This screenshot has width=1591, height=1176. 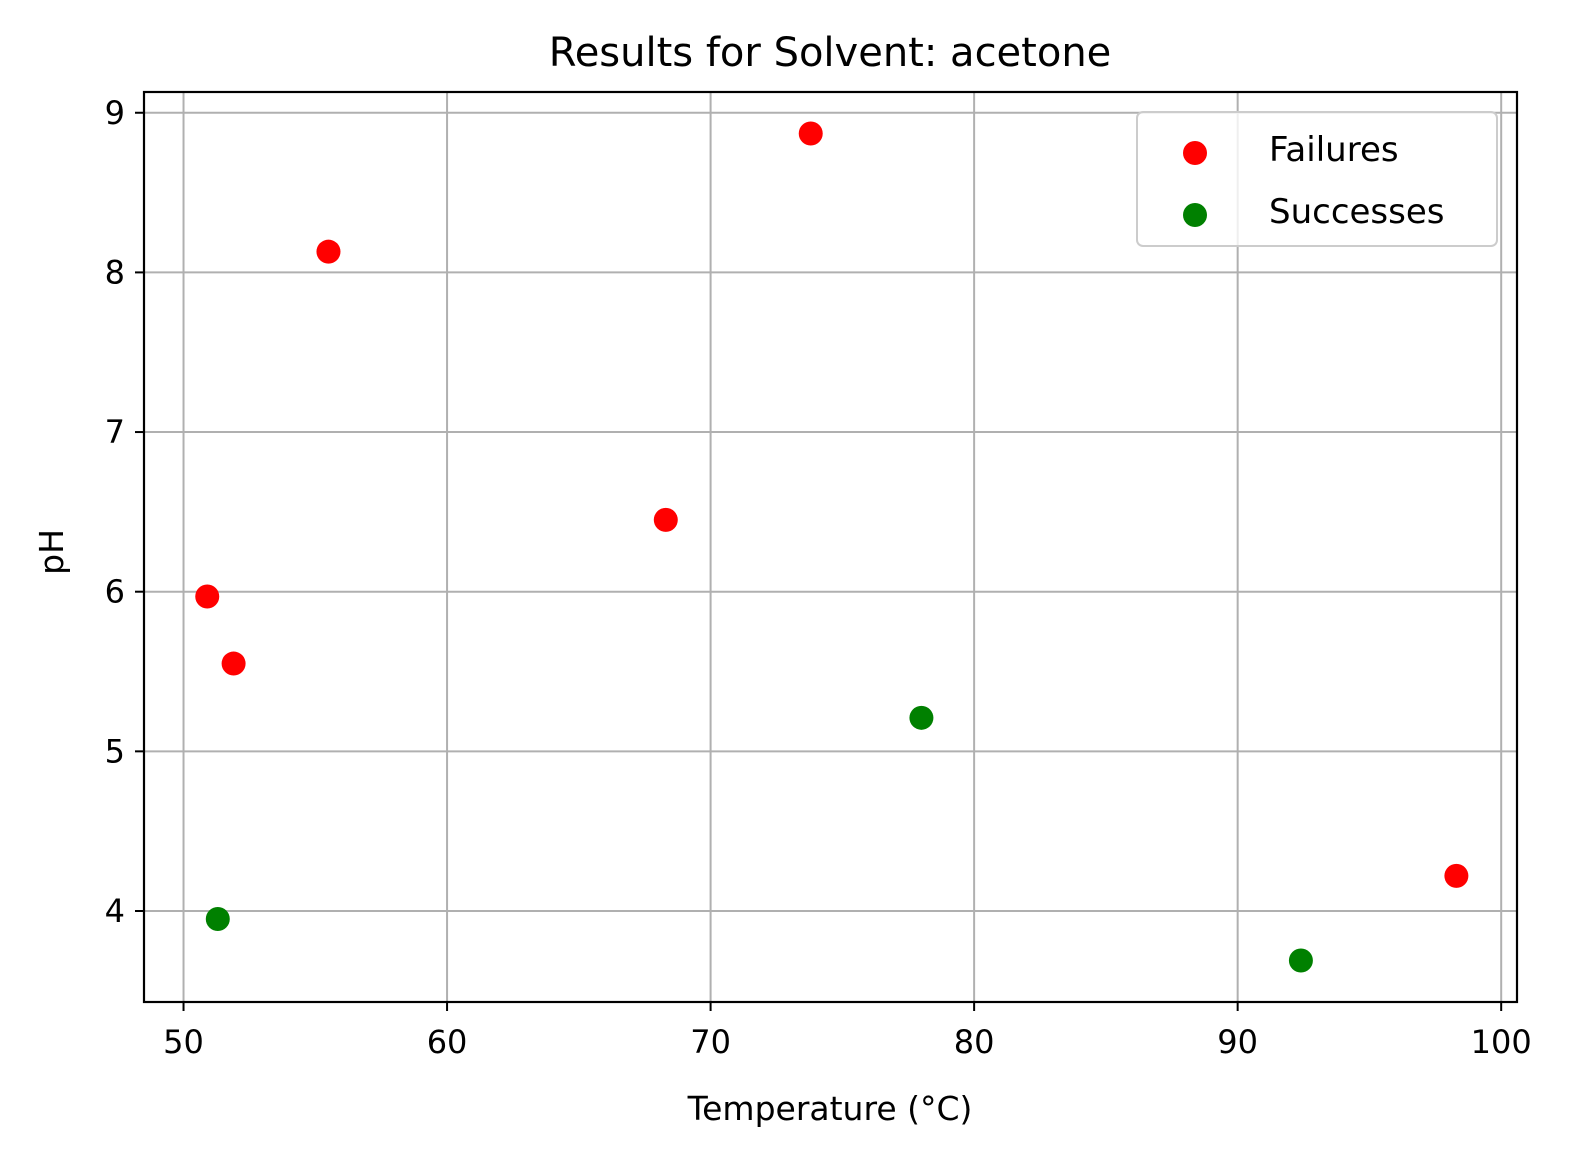 I want to click on legend-marker-failures, so click(x=1195, y=153).